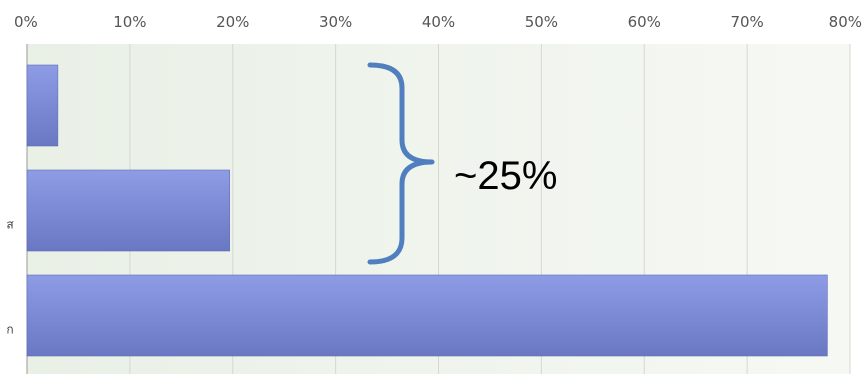 The image size is (868, 374). What do you see at coordinates (644, 22) in the screenshot?
I see `x-tick-label: 60%` at bounding box center [644, 22].